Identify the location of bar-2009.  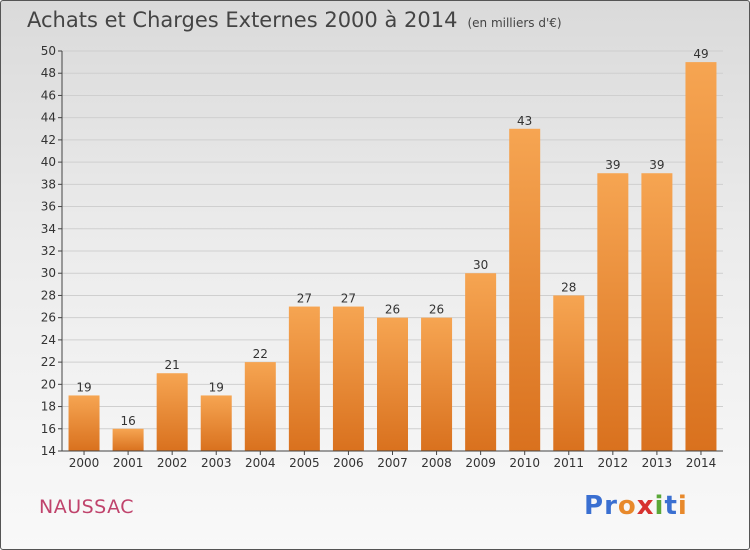
(481, 362).